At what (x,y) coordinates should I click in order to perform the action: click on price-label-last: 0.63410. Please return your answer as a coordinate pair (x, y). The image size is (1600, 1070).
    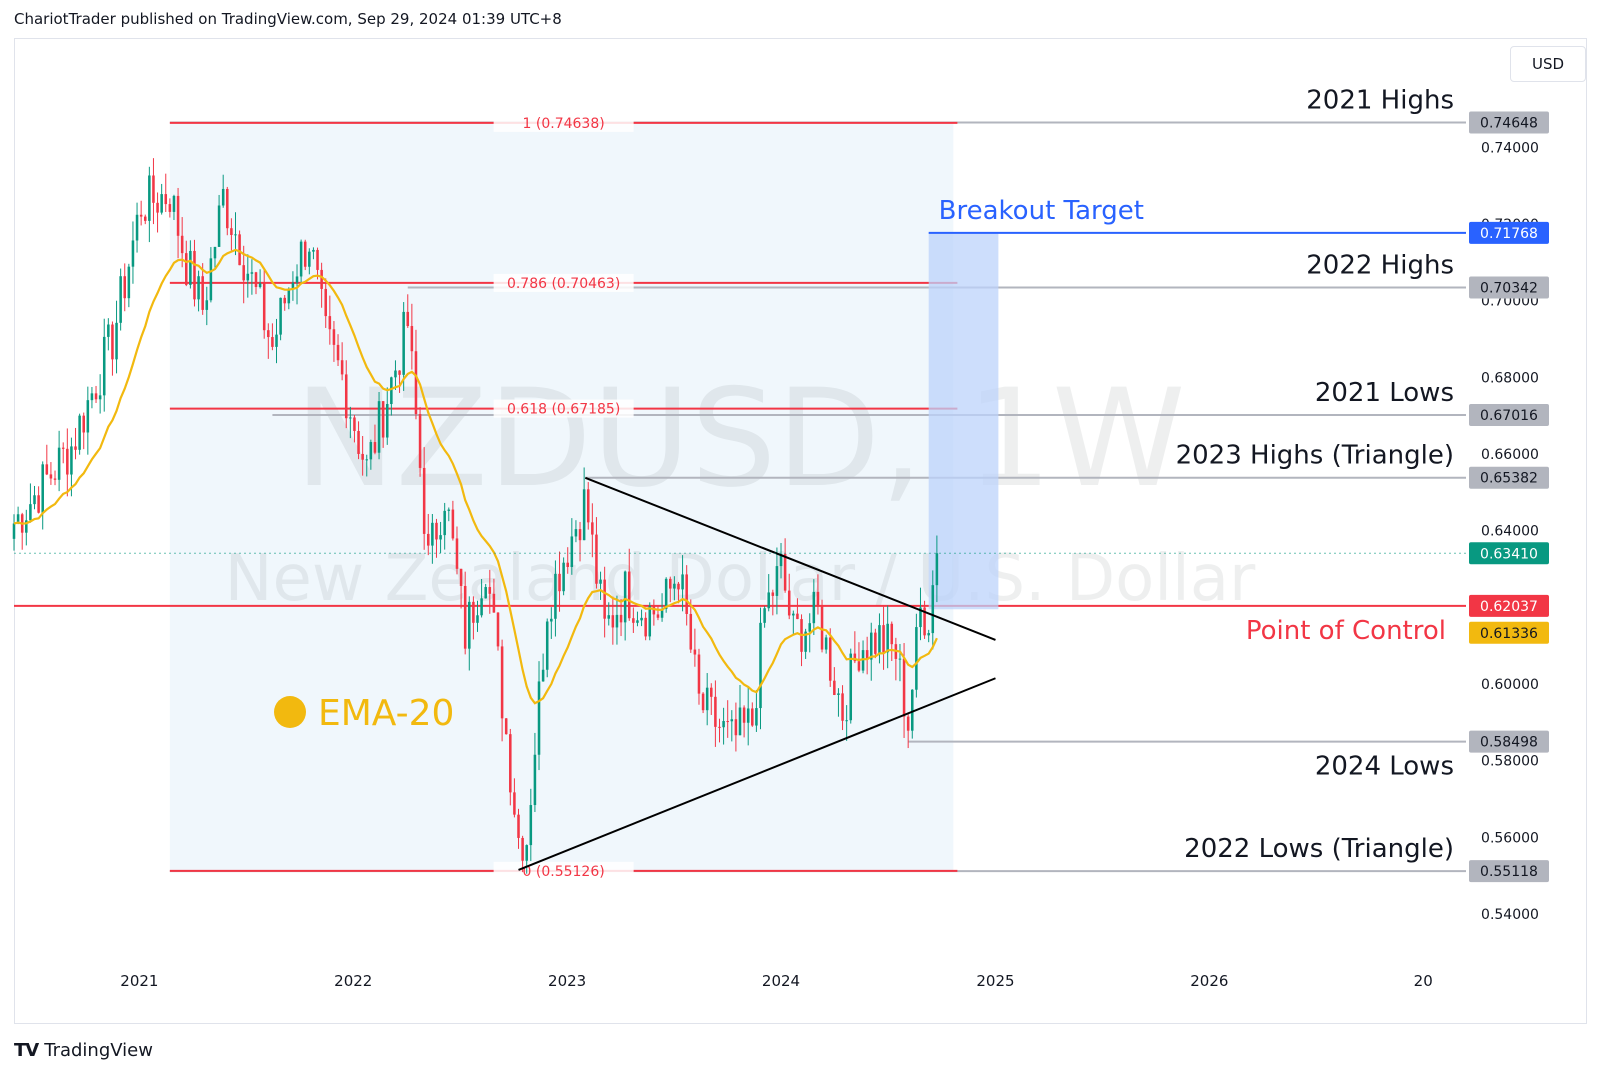
    Looking at the image, I should click on (1509, 554).